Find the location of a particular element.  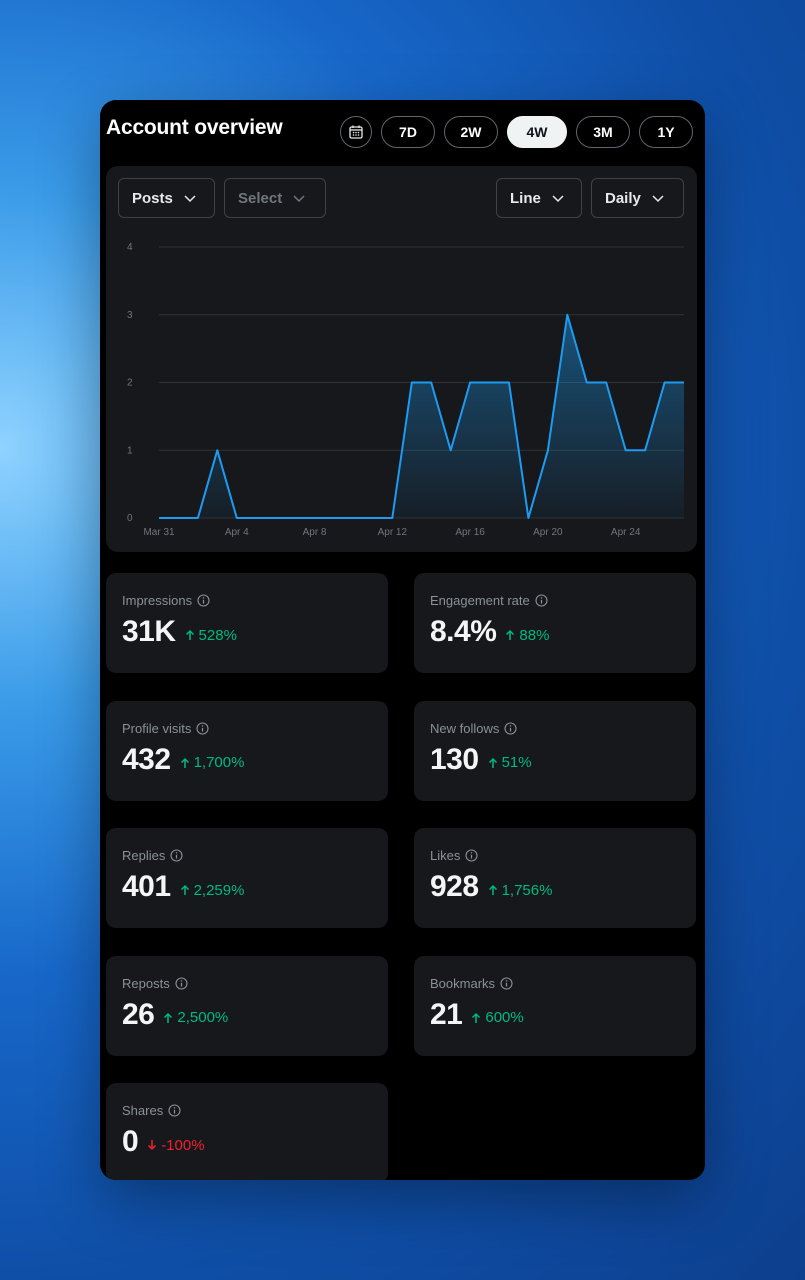

calendar-button is located at coordinates (356, 132).